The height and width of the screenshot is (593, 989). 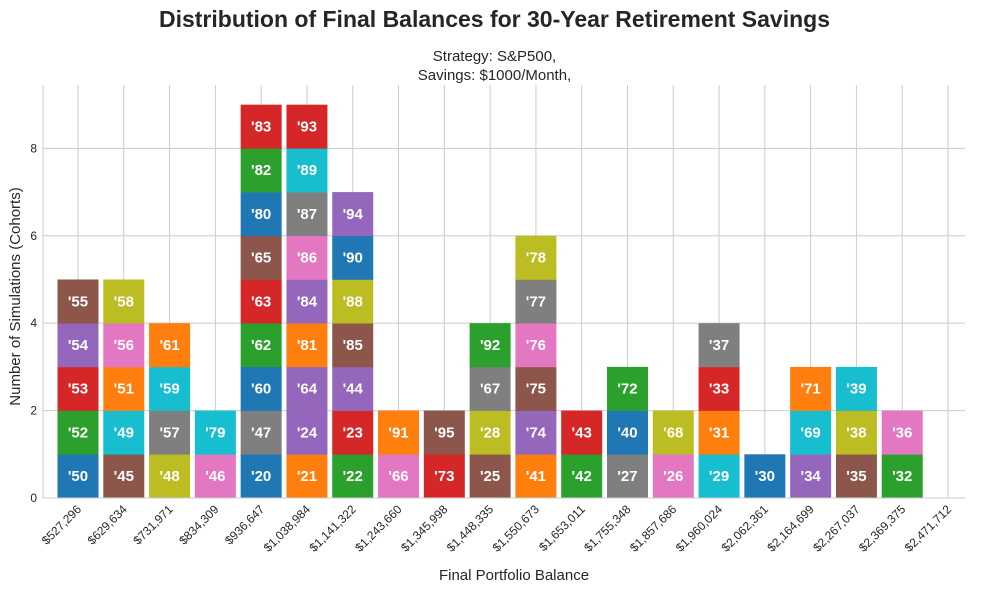 What do you see at coordinates (856, 432) in the screenshot?
I see `bar-cell-label: '38` at bounding box center [856, 432].